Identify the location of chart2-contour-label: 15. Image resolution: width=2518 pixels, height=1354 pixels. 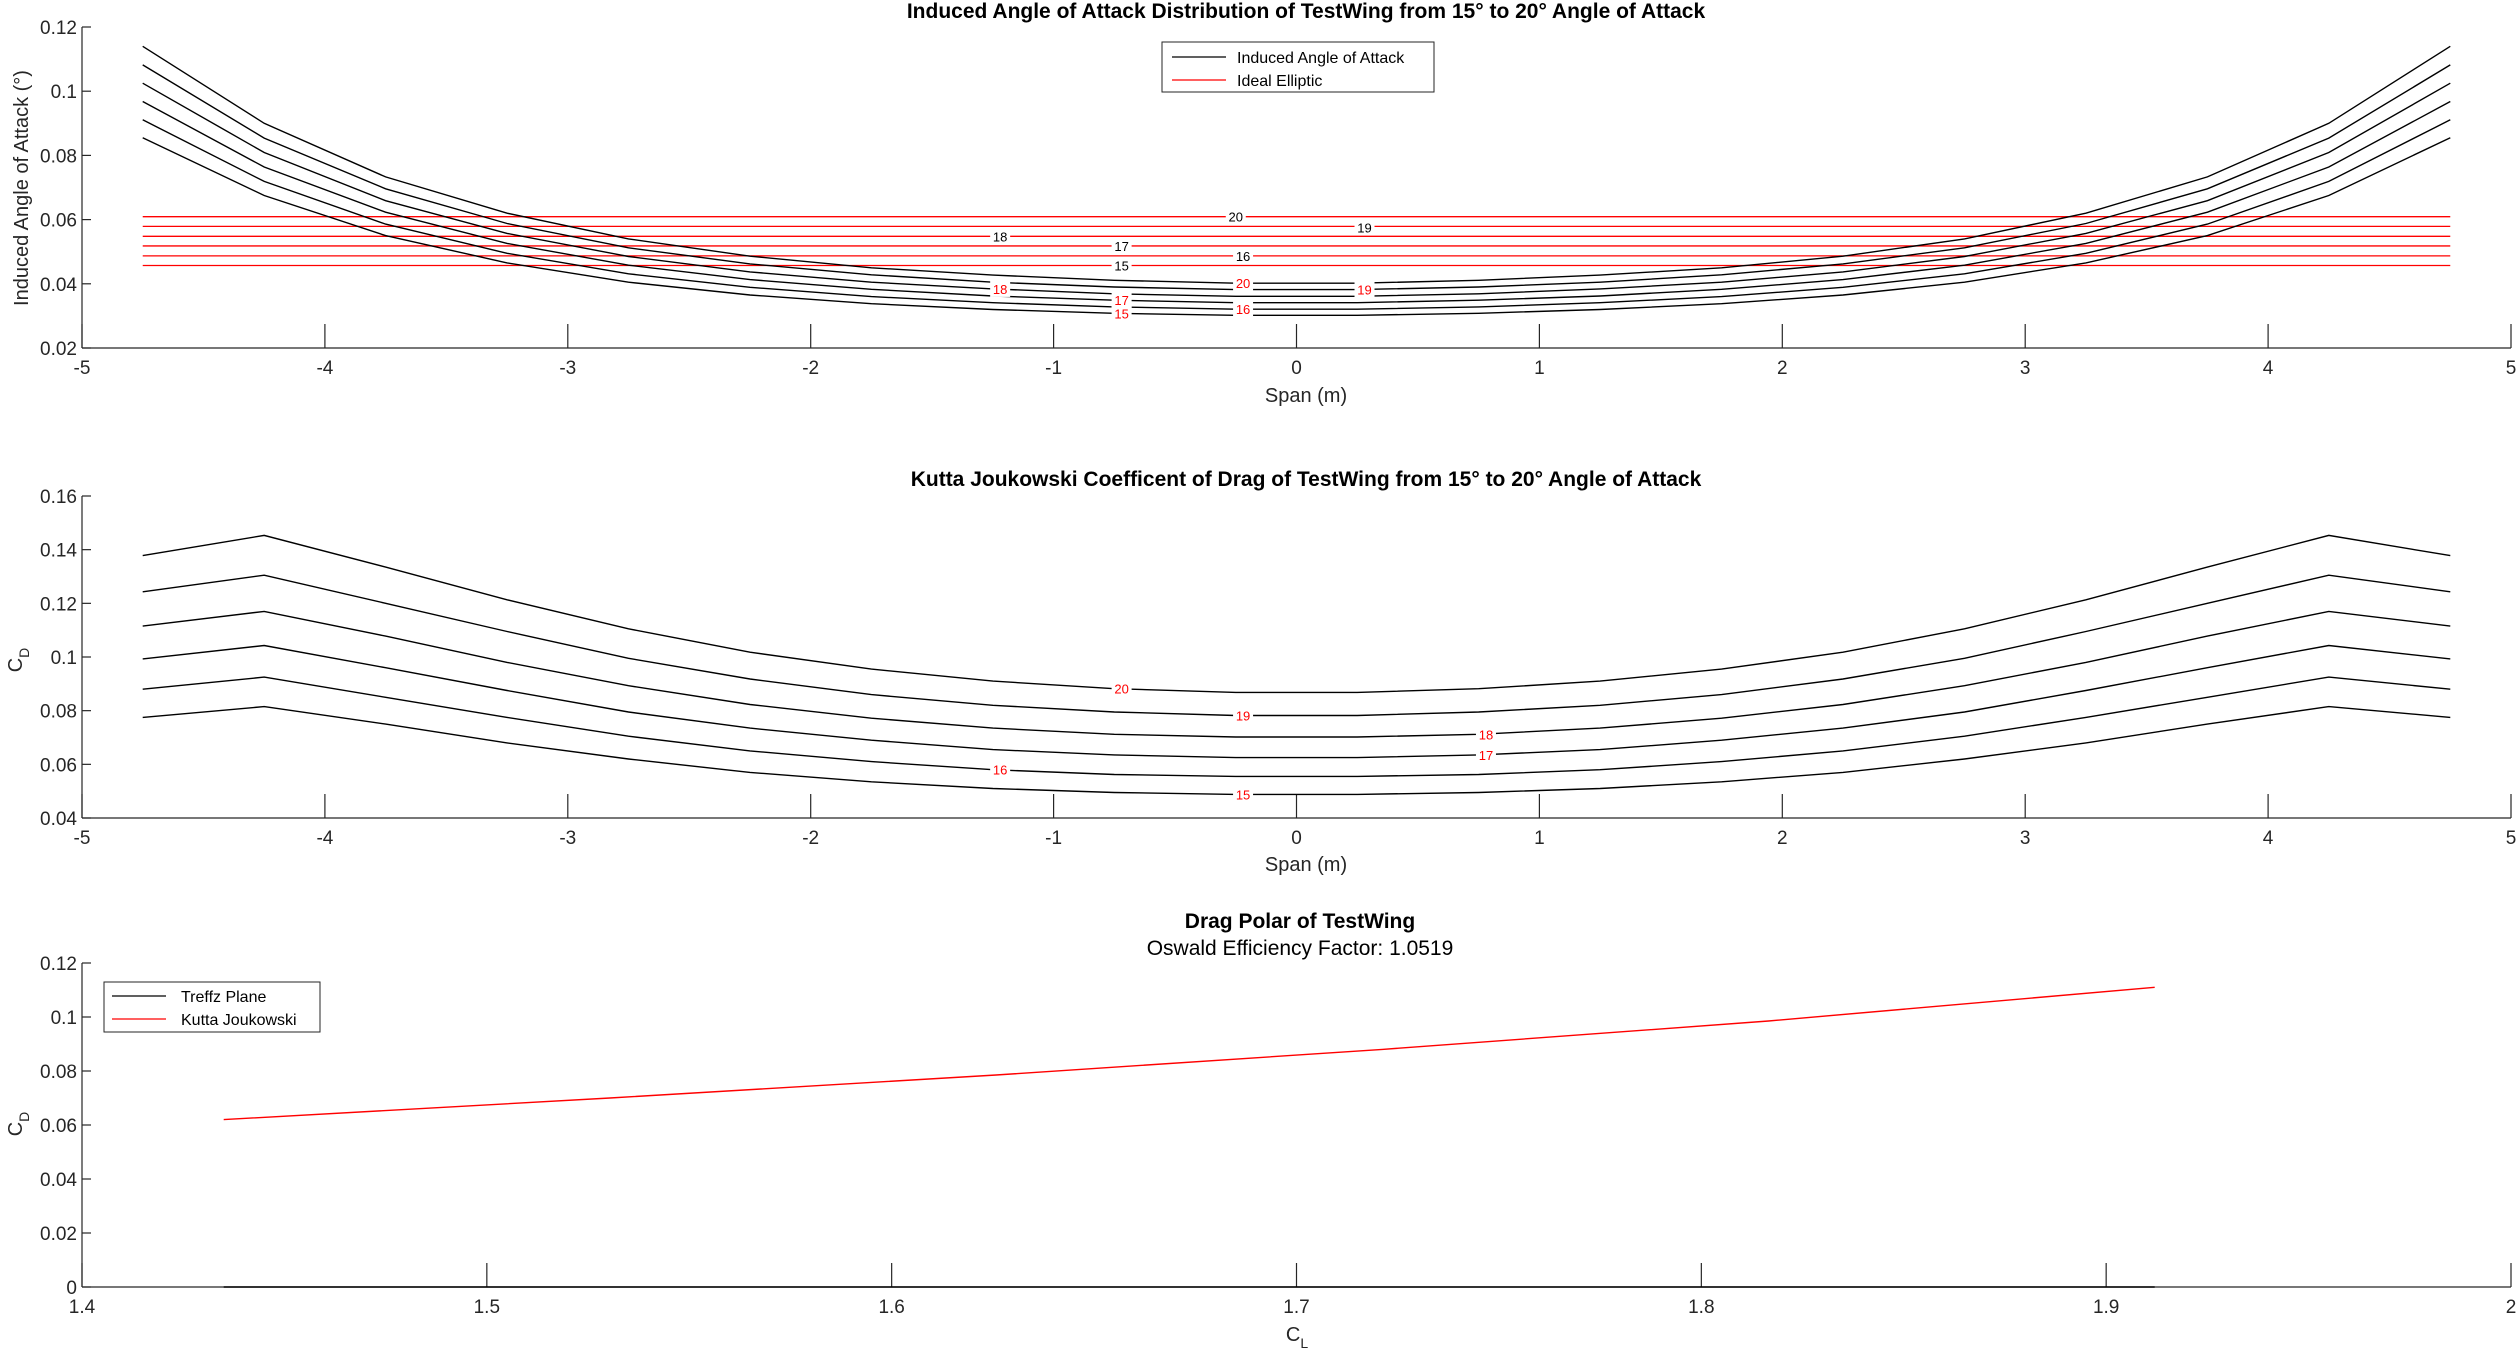
(1243, 794).